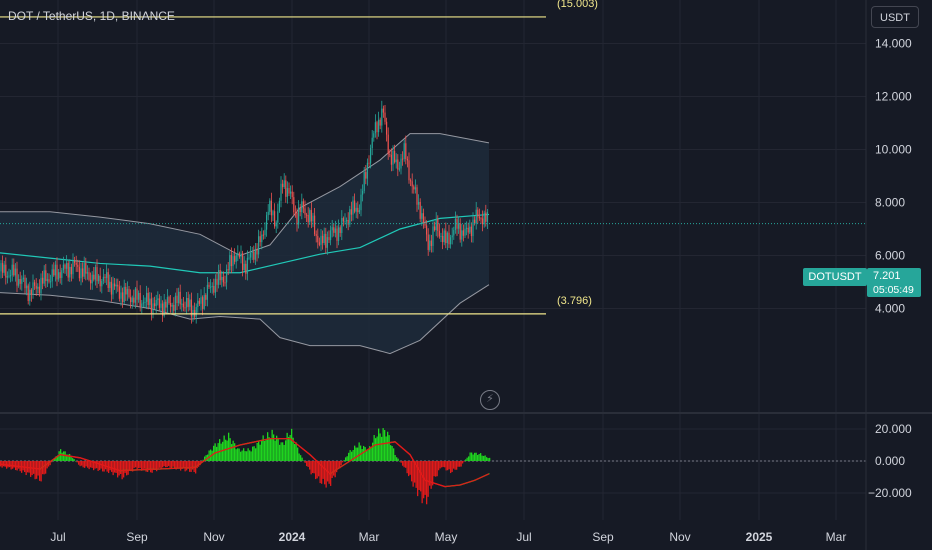 This screenshot has height=550, width=932. I want to click on time-tick-label: 2025, so click(759, 537).